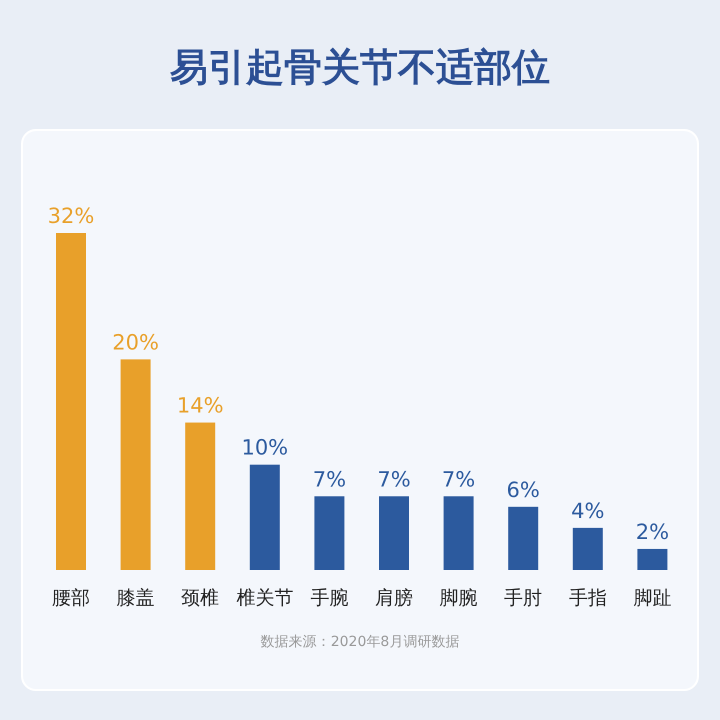  I want to click on x-tick-label: 肩膀, so click(394, 598).